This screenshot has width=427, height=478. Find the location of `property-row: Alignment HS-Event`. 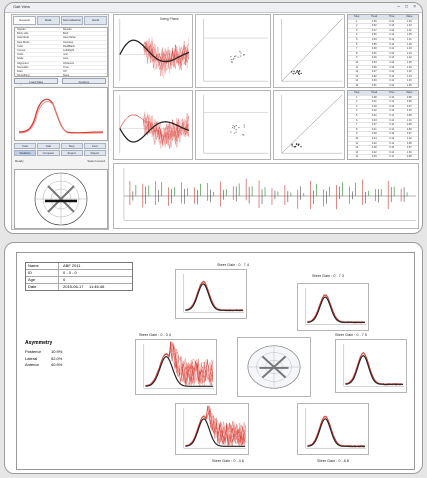

property-row: Alignment HS-Event is located at coordinates (61, 64).